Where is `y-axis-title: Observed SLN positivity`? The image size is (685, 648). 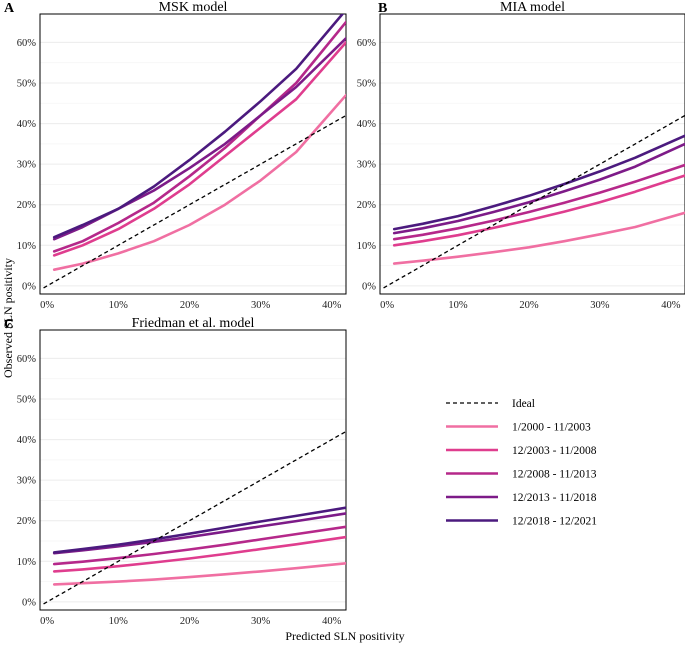 y-axis-title: Observed SLN positivity is located at coordinates (8, 318).